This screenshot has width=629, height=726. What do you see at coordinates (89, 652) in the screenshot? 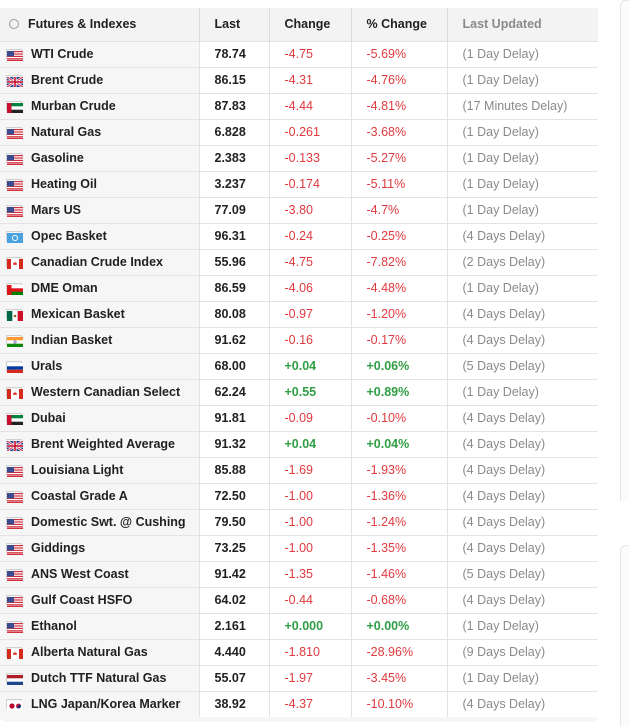
I see `row-name: Alberta Natural Gas` at bounding box center [89, 652].